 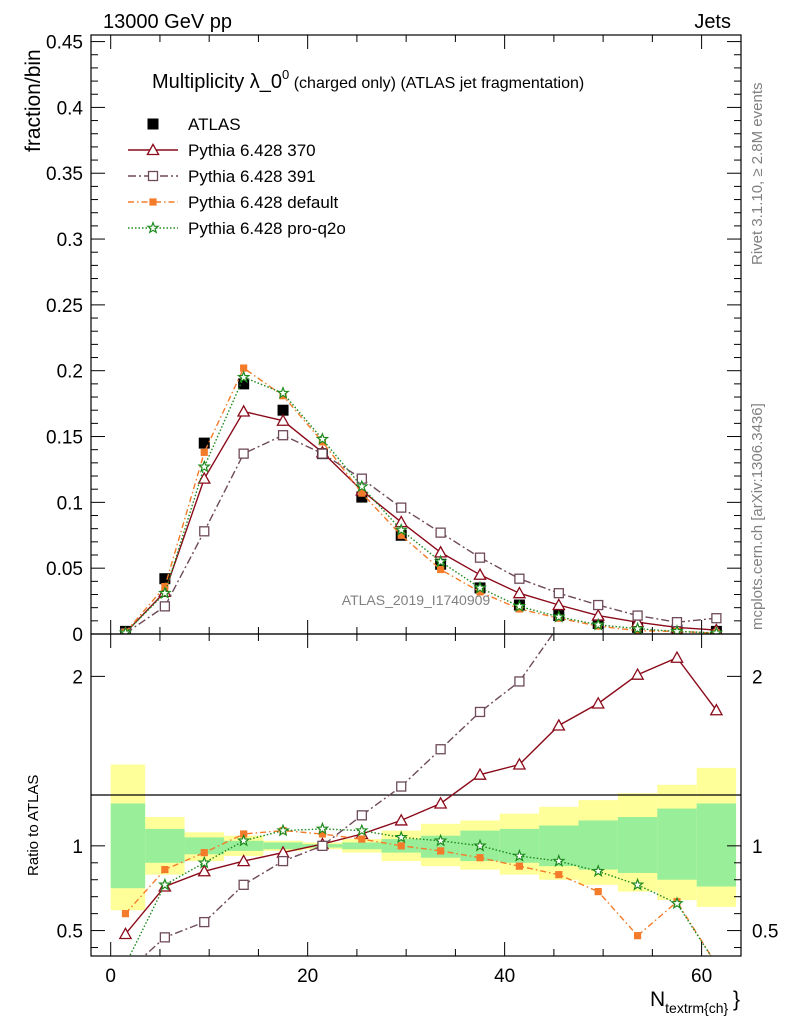 I want to click on legend-marker-pythia-6-428-default, so click(x=153, y=202).